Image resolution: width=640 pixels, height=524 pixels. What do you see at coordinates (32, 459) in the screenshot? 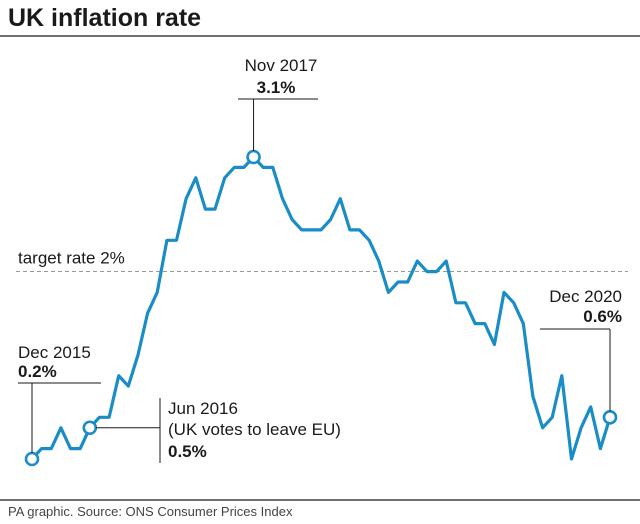
I see `point-dec-2015` at bounding box center [32, 459].